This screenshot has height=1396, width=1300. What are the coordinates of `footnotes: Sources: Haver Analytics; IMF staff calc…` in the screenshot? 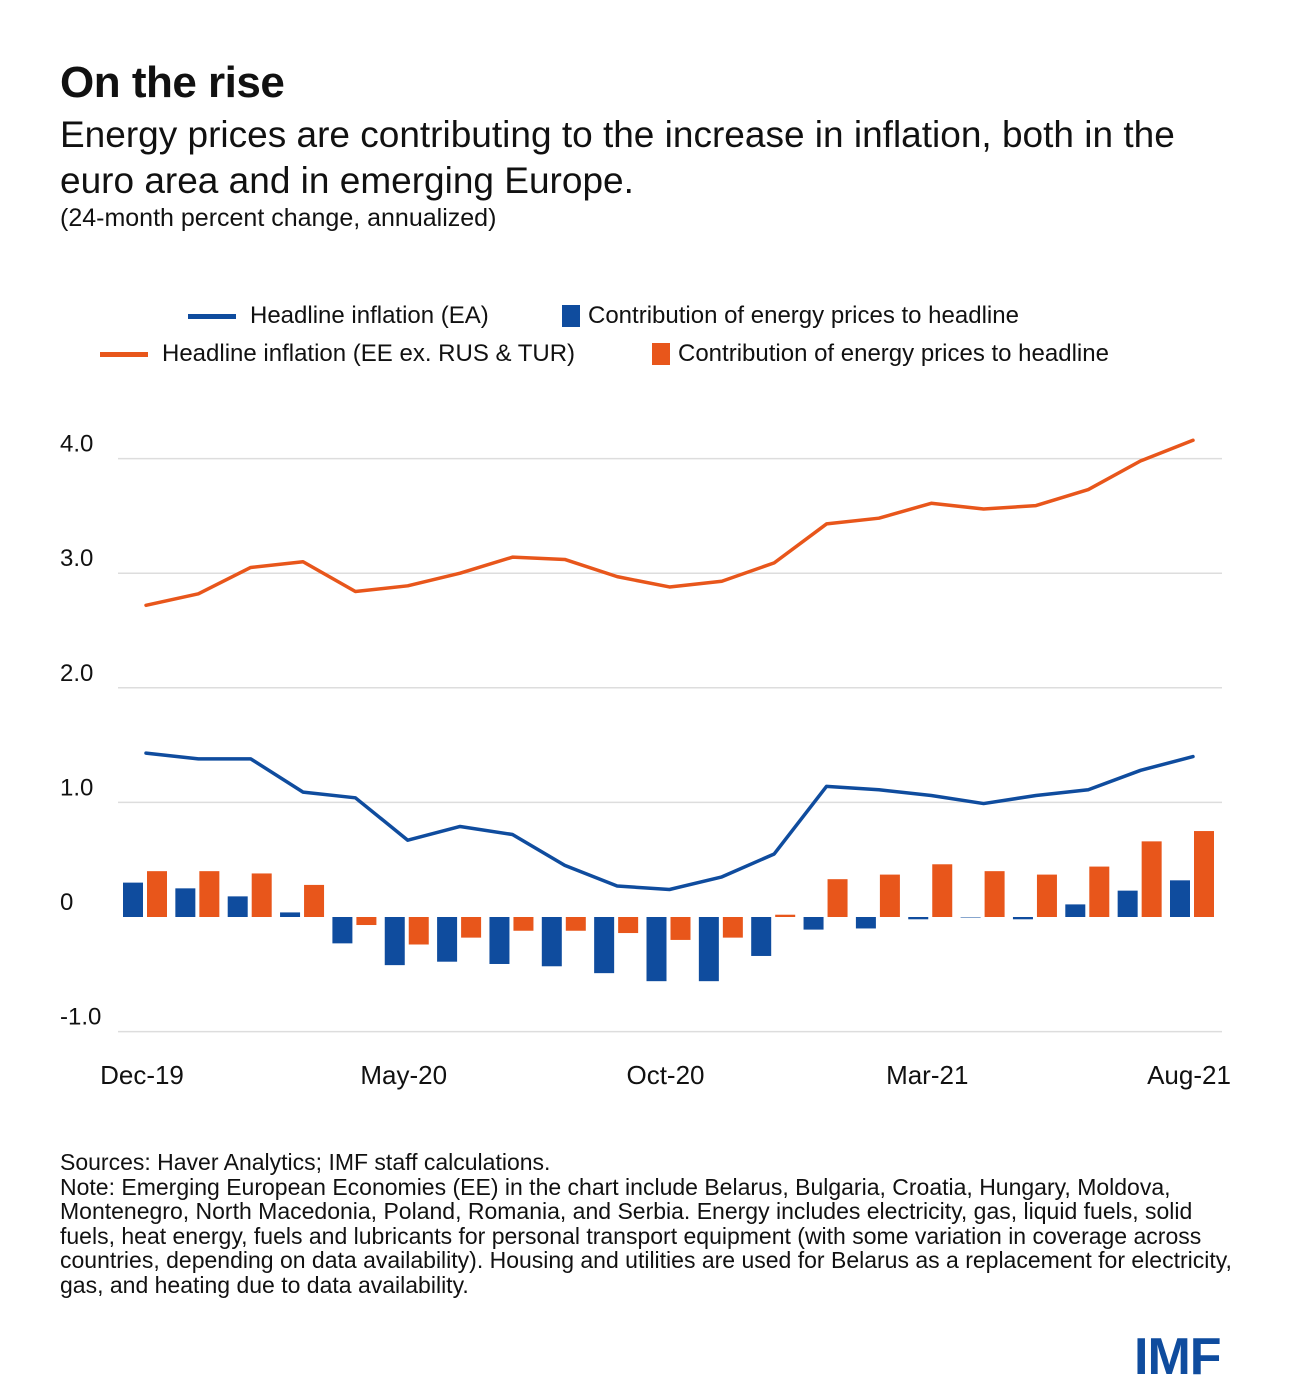 It's located at (655, 1223).